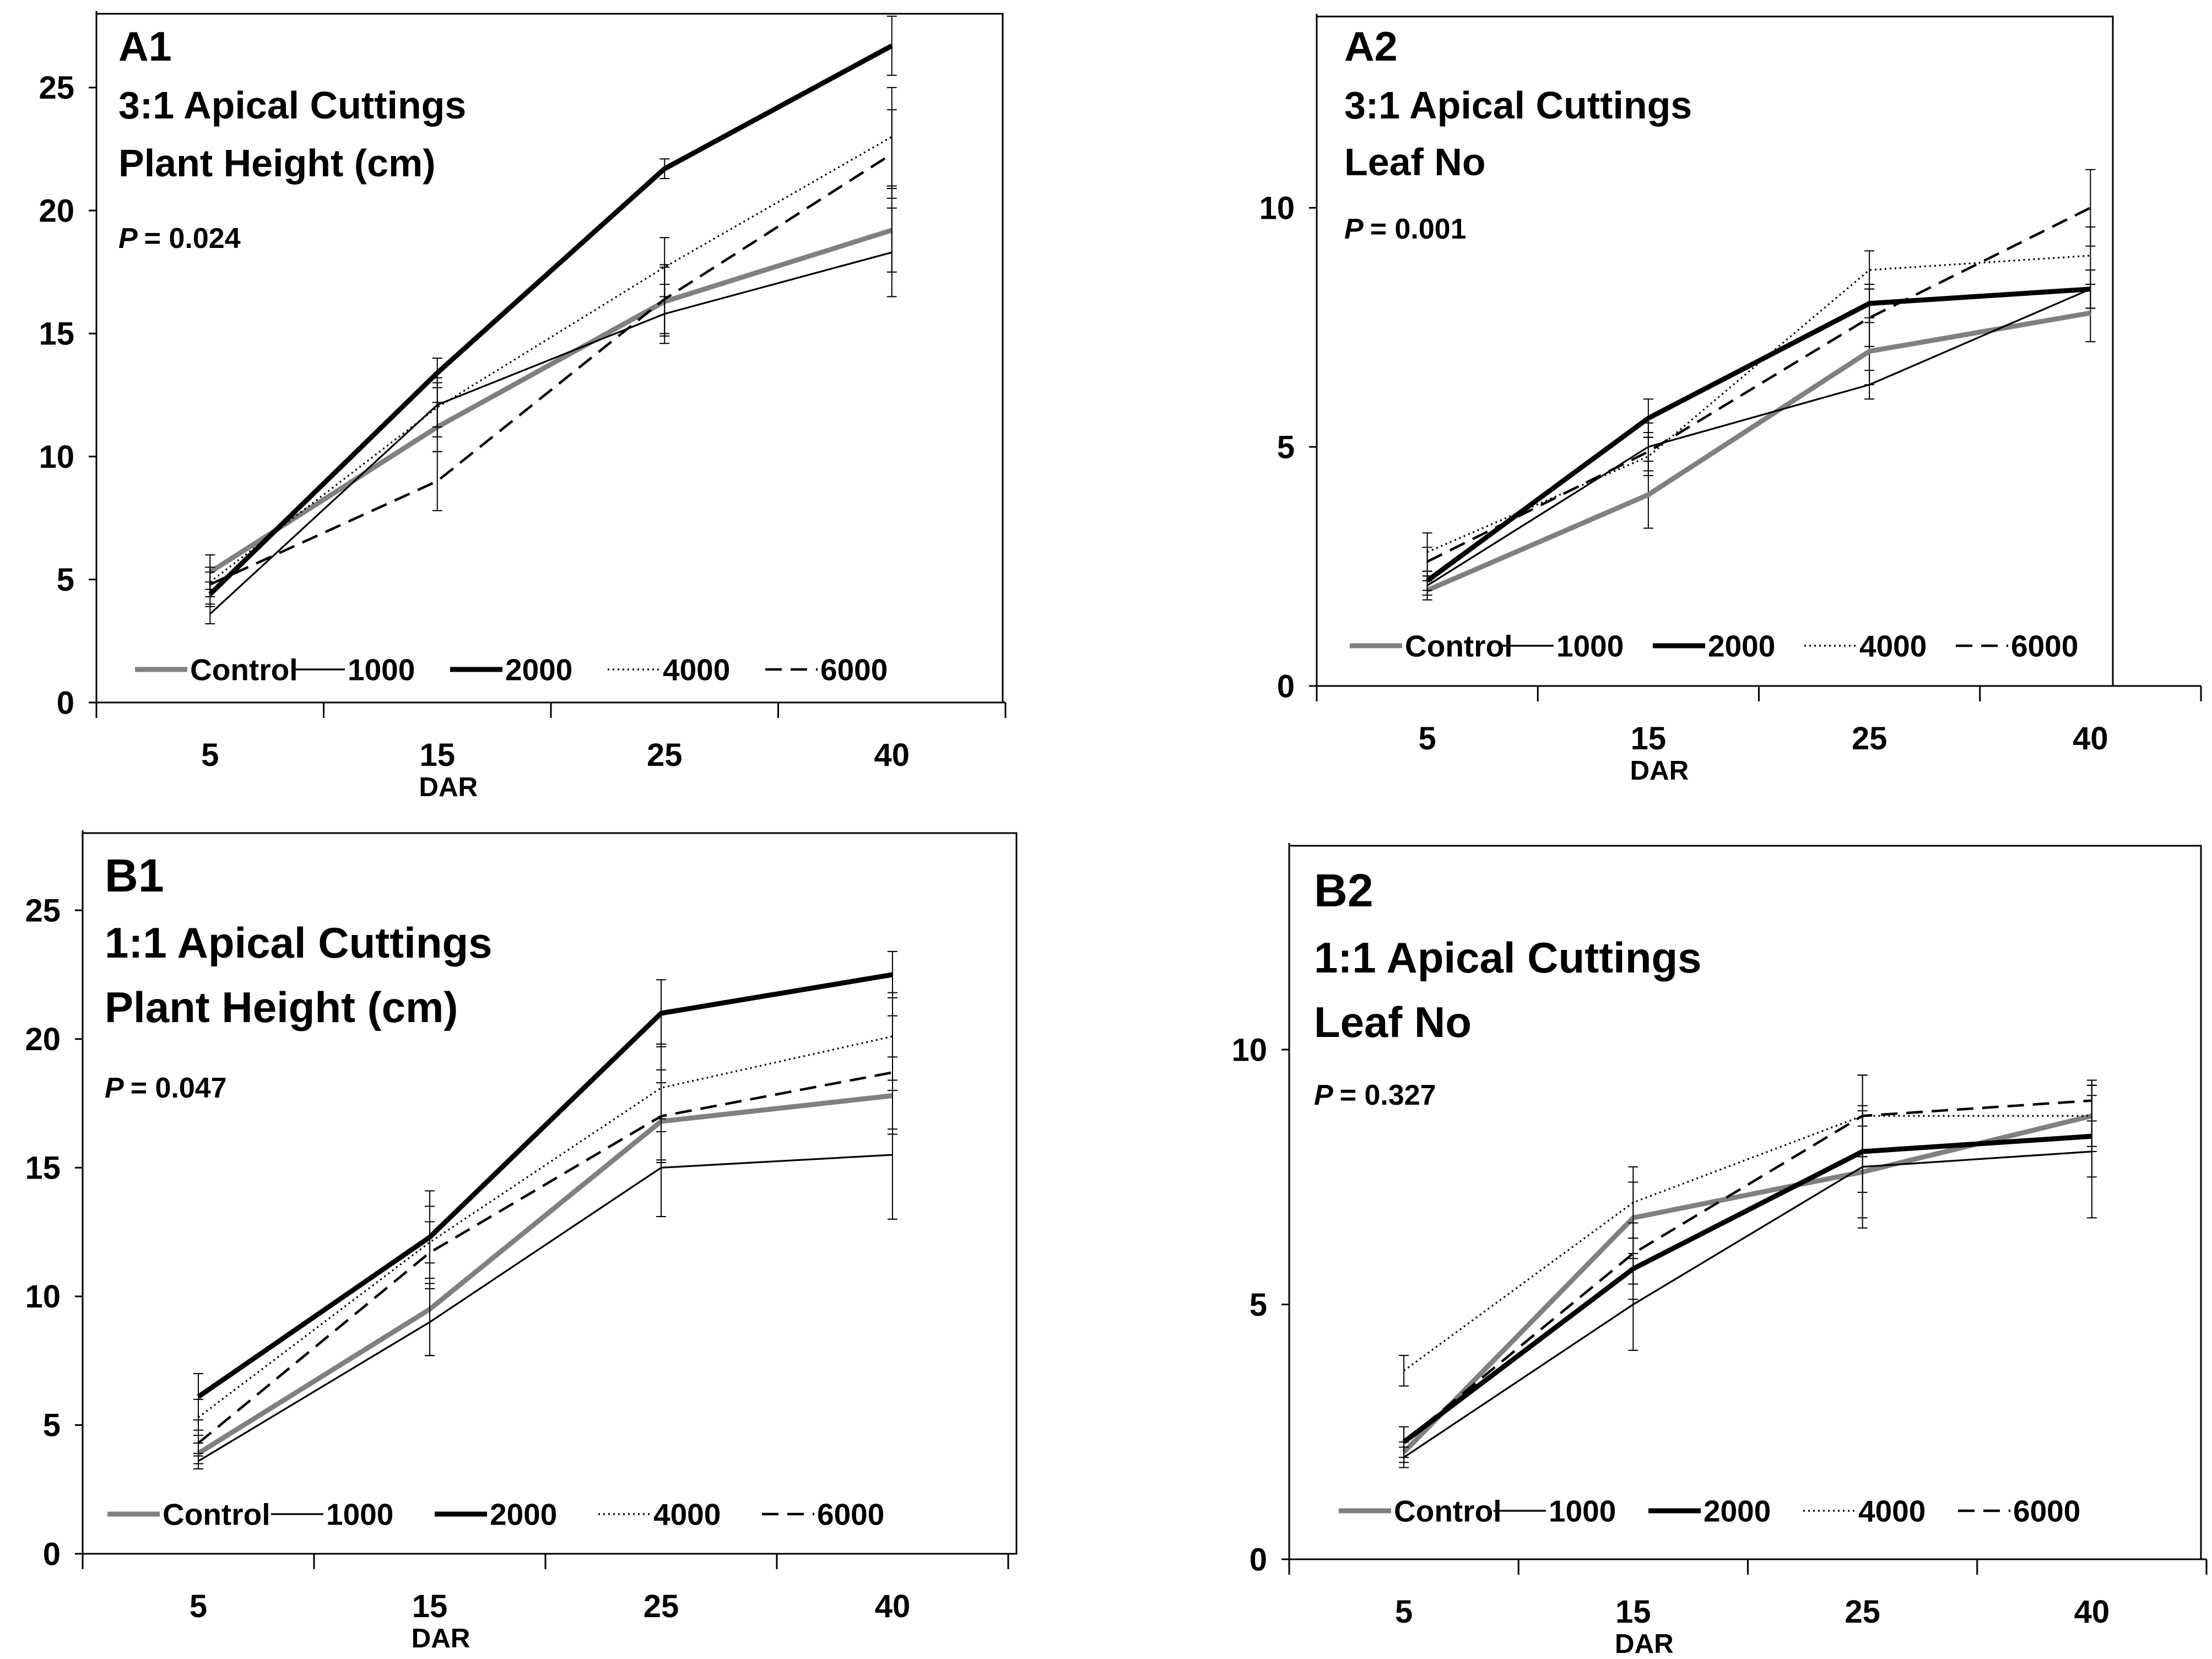 The image size is (2212, 1659). I want to click on y-tick-label: 15, so click(43, 1168).